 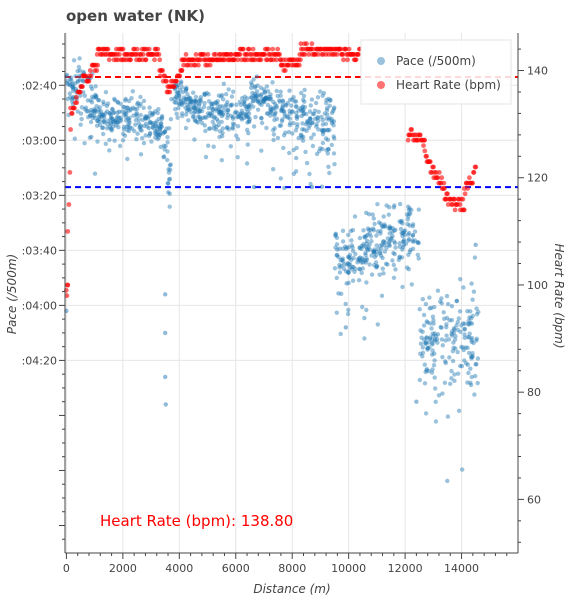 I want to click on chart-title: open water (NK), so click(x=135, y=16).